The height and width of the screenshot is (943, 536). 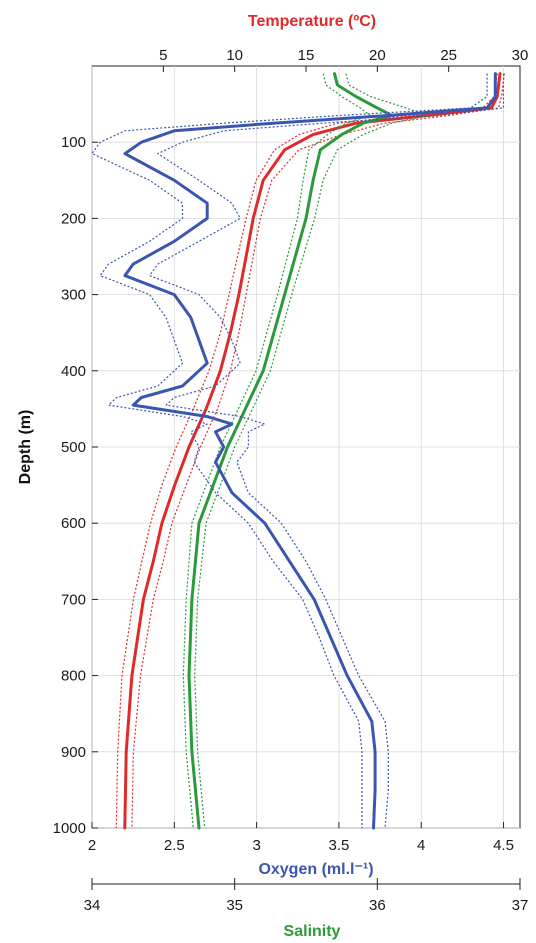 I want to click on salinity-tick-label: 34, so click(x=92, y=905).